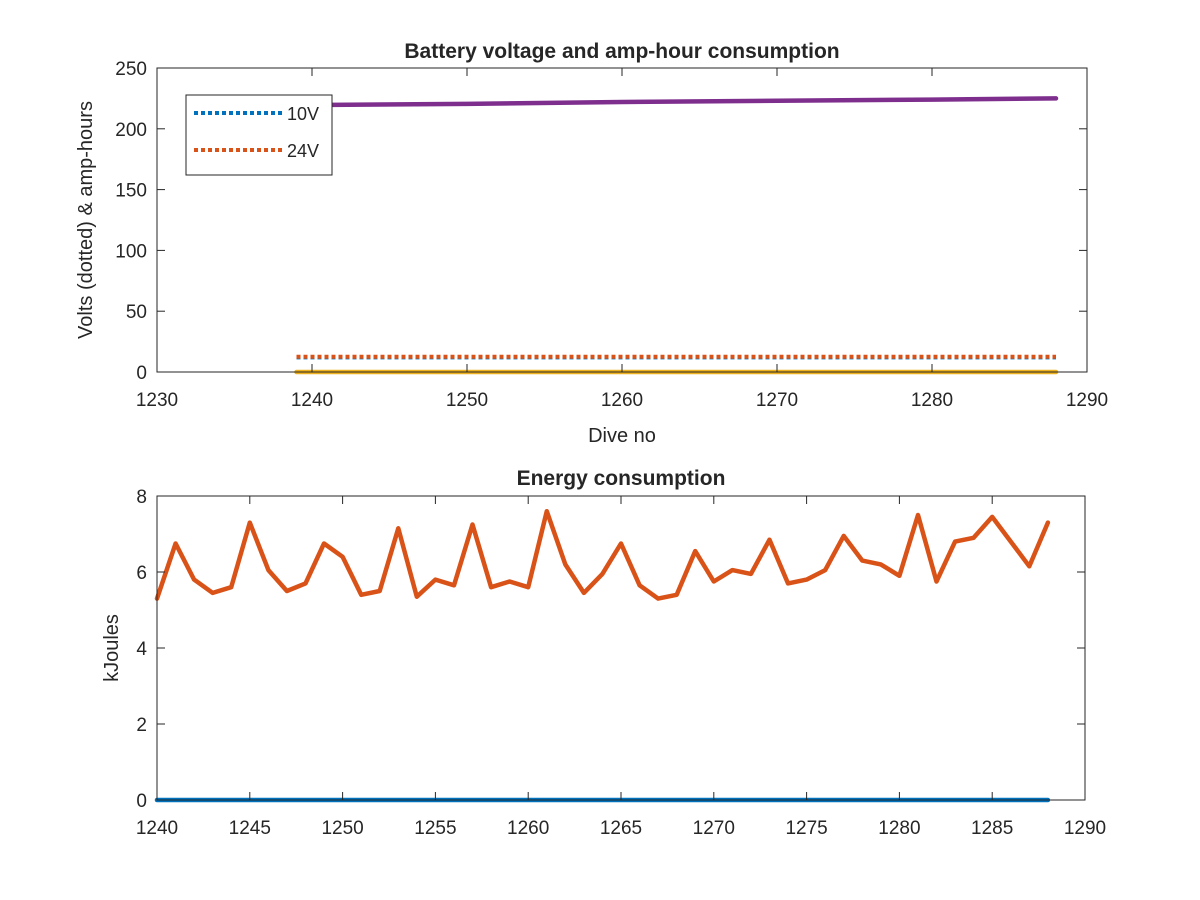 This screenshot has height=900, width=1200. Describe the element at coordinates (131, 130) in the screenshot. I see `y-tick-label: 200` at that location.